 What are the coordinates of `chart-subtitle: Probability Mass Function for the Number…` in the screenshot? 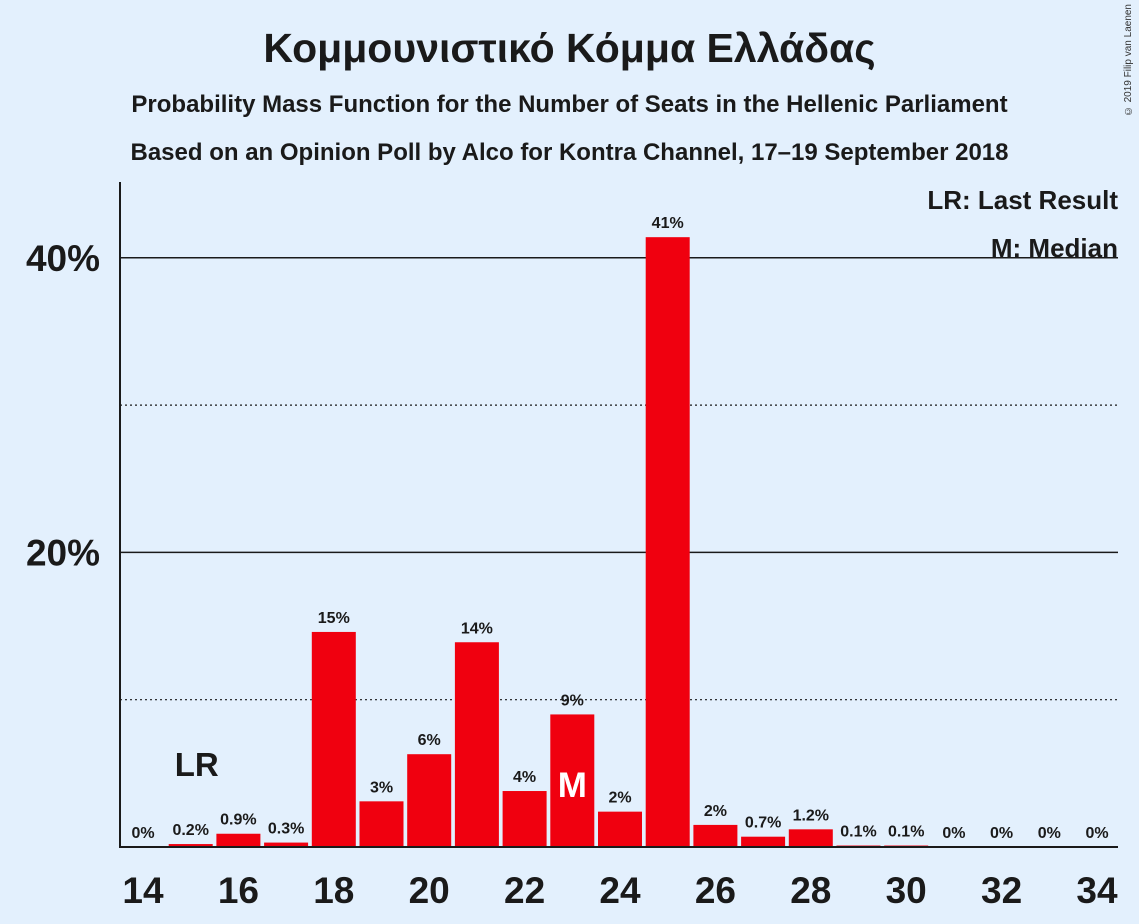 It's located at (569, 104).